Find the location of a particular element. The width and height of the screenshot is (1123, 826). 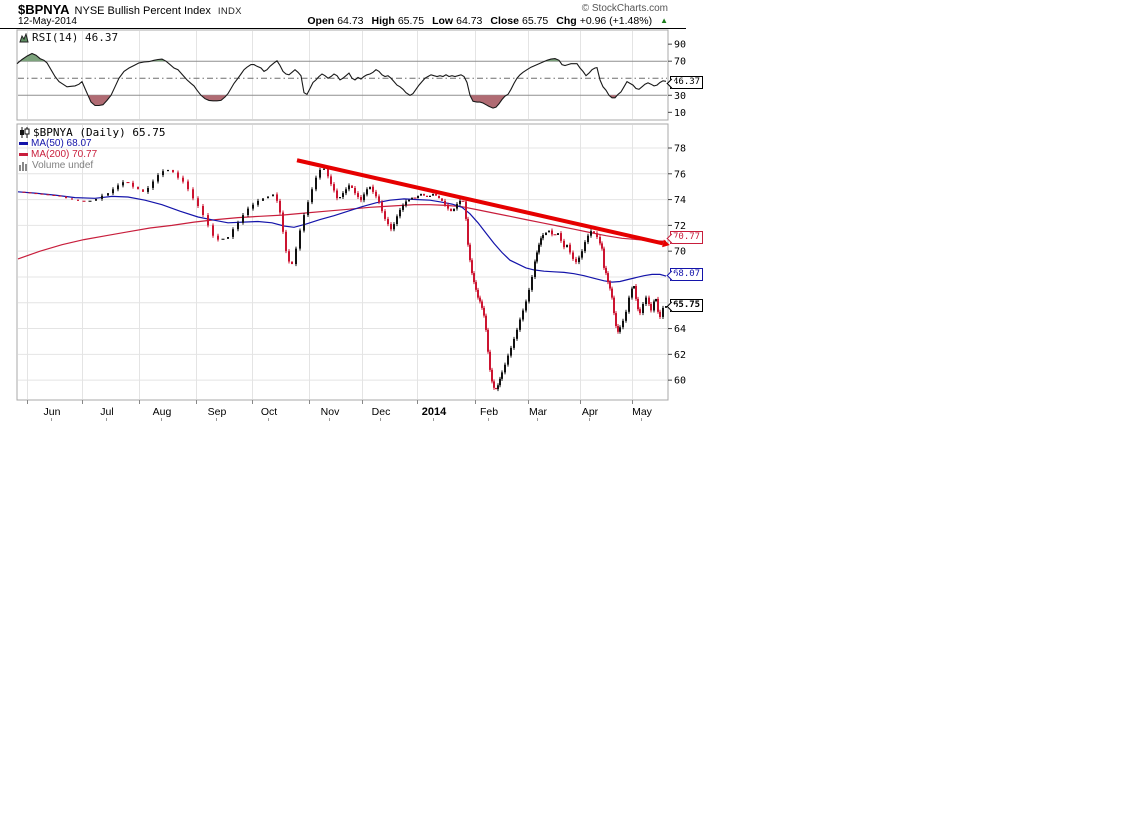

svg-text: 30 is located at coordinates (680, 96).